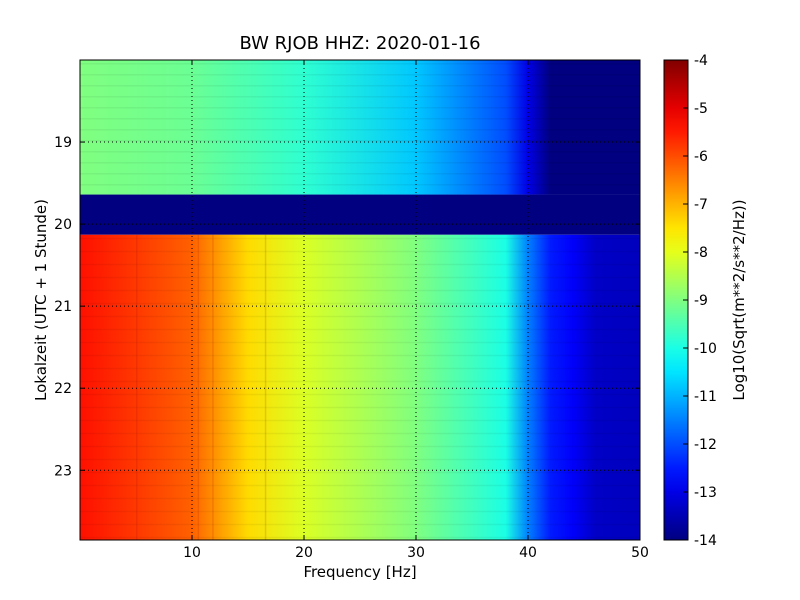 The image size is (800, 600). I want to click on x-tick-label: 10, so click(192, 553).